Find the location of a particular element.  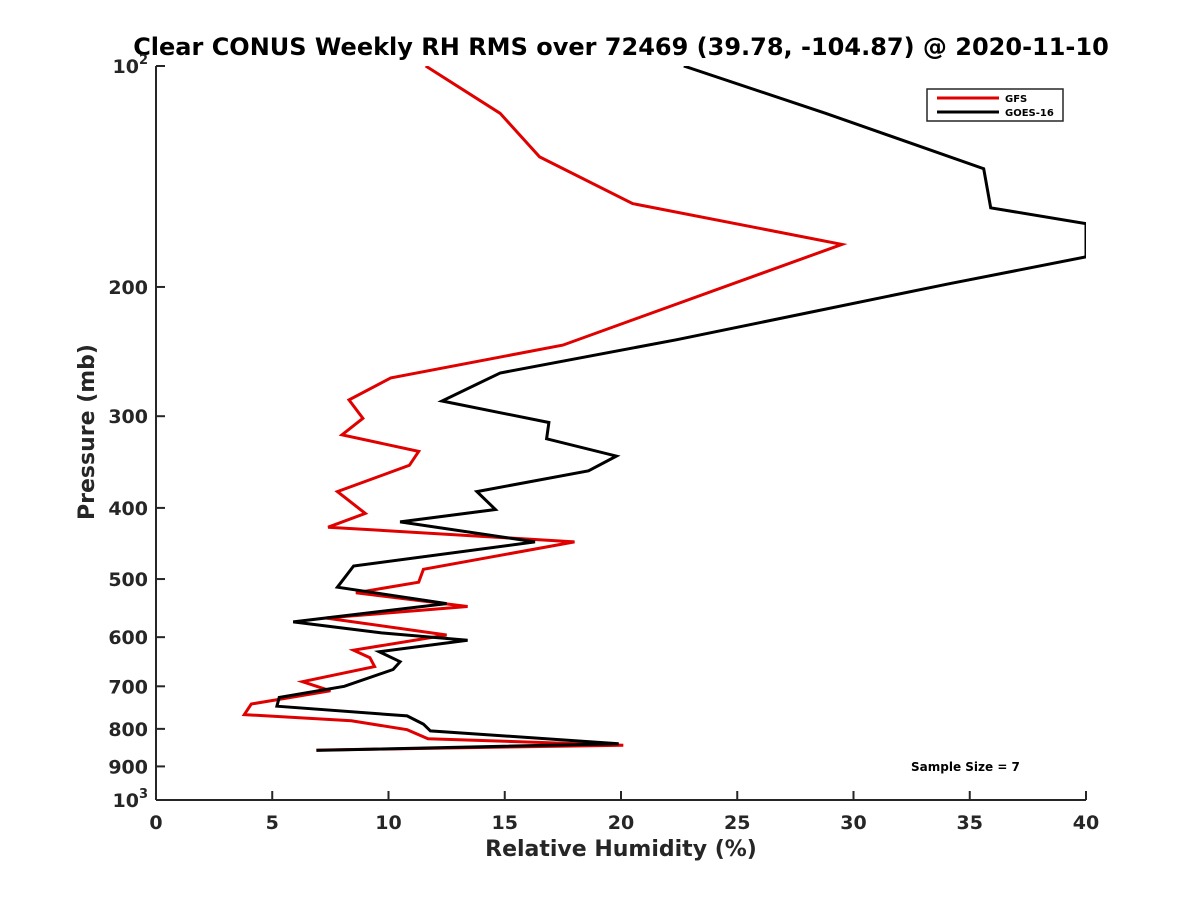

legend-box is located at coordinates (995, 105).